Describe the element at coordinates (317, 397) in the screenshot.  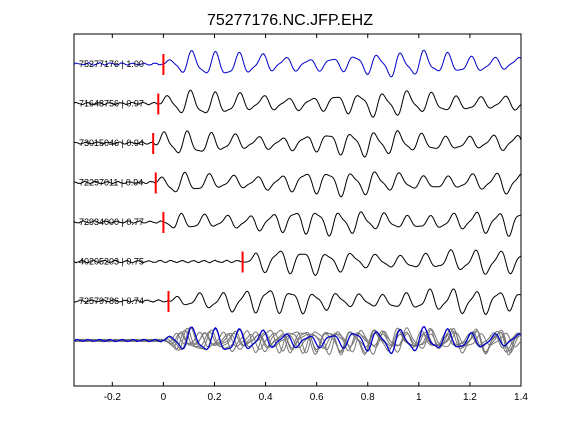
I see `x-tick-label-4: 0.6` at that location.